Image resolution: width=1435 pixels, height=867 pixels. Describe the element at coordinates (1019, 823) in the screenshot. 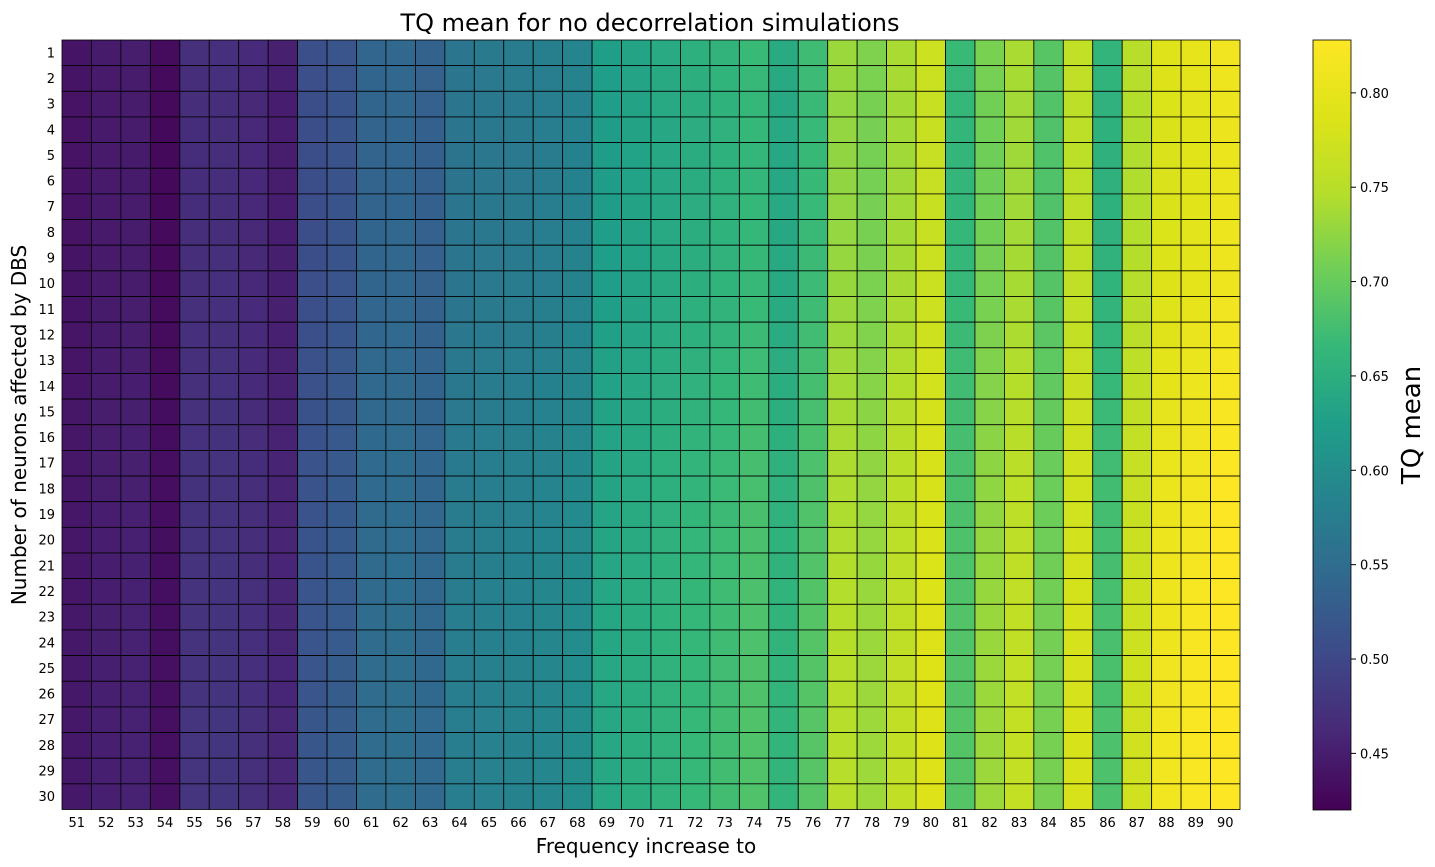

I see `x-tick-label: 83` at that location.